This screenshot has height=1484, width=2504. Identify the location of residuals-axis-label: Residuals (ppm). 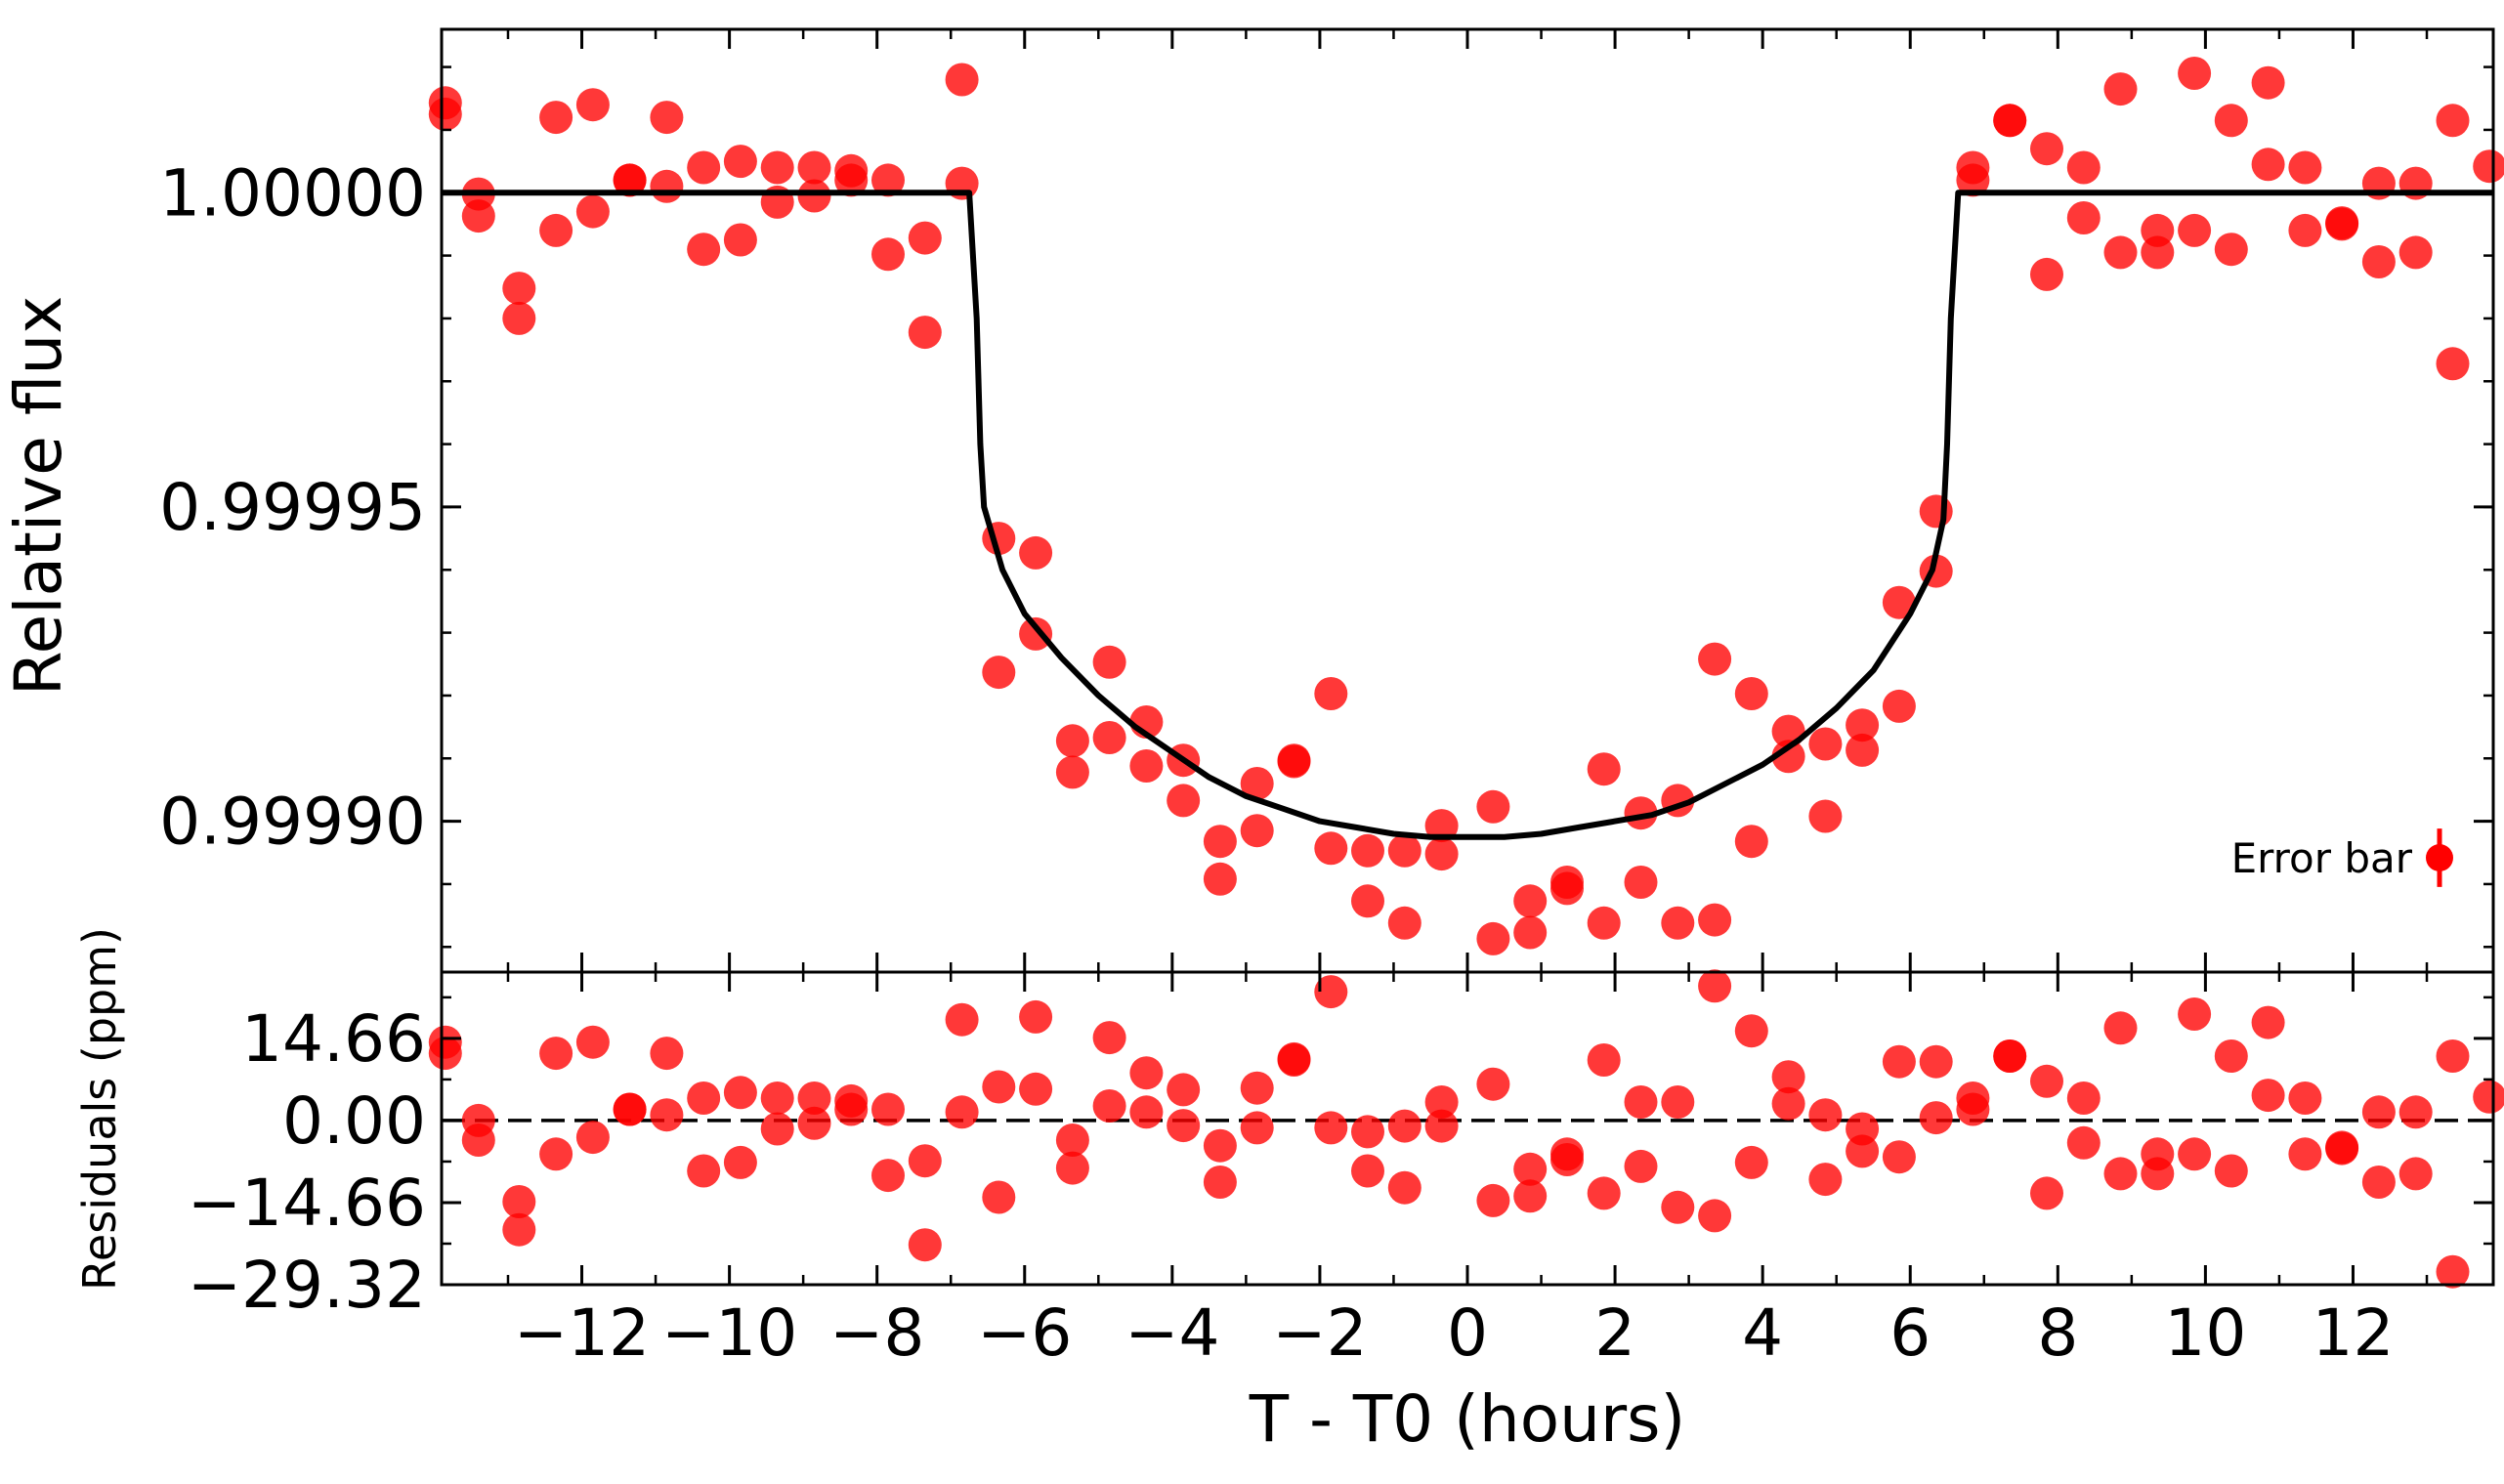
(100, 1109).